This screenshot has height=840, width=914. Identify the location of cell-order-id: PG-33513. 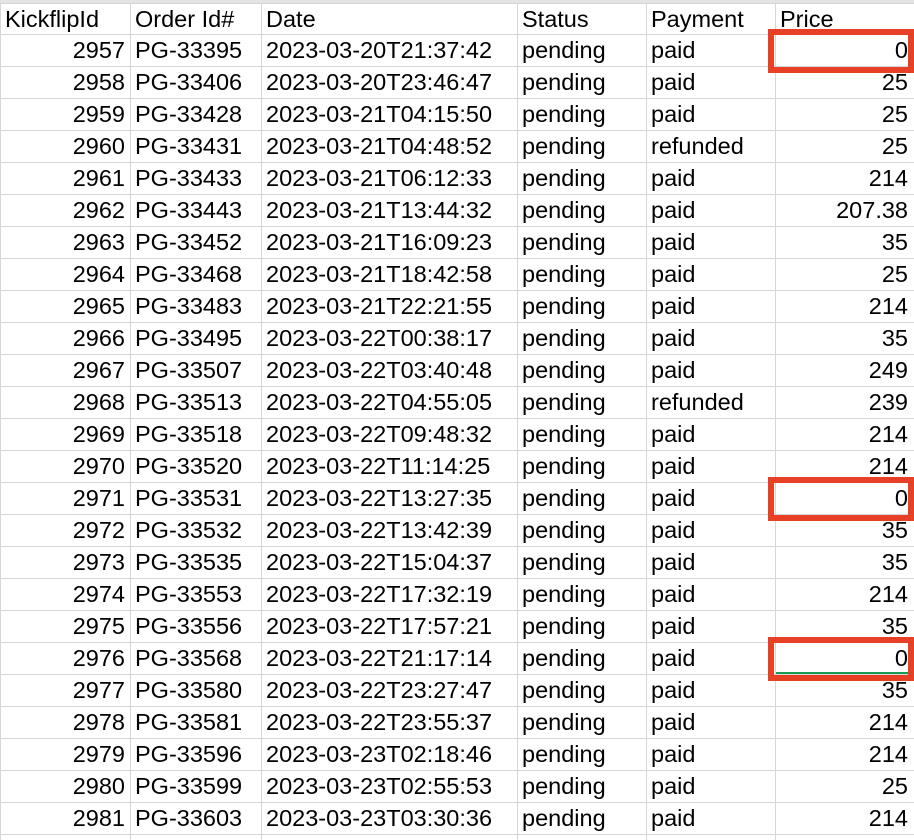
(196, 402).